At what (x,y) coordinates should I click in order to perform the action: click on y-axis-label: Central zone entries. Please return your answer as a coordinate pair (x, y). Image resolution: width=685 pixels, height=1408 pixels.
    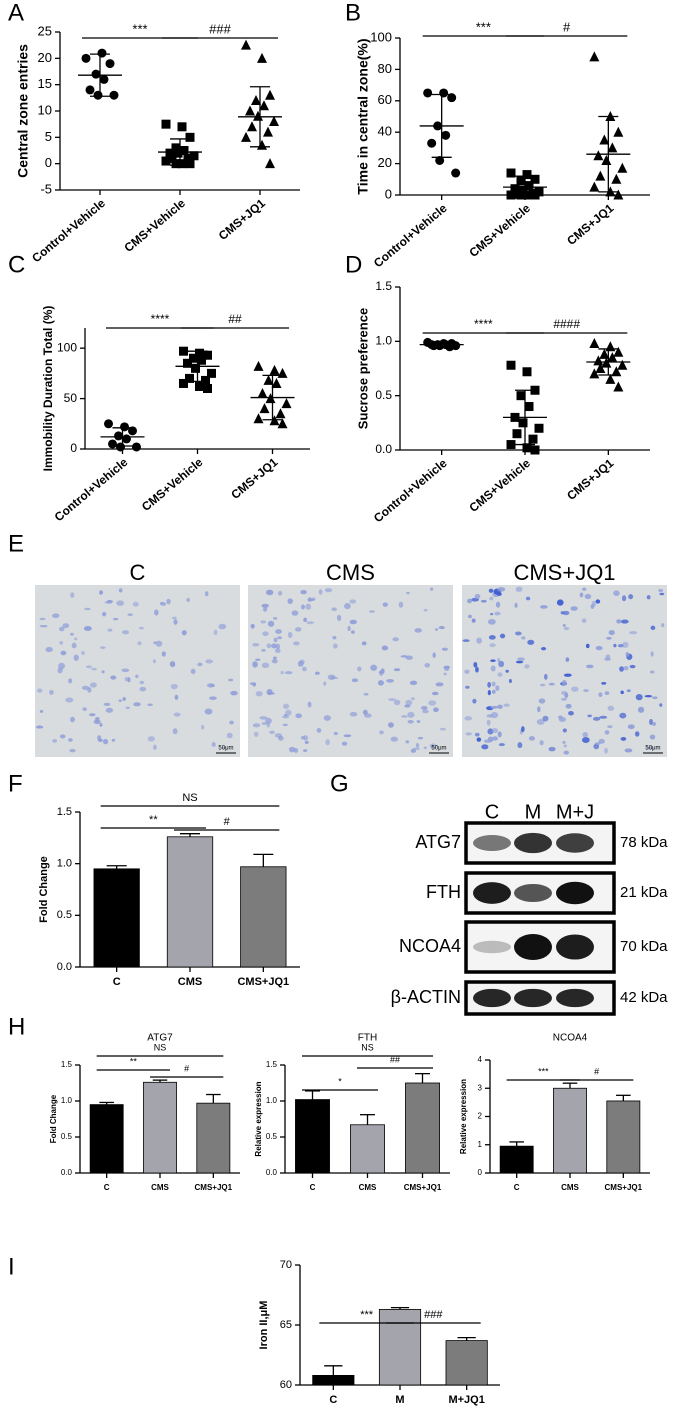
    Looking at the image, I should click on (23, 111).